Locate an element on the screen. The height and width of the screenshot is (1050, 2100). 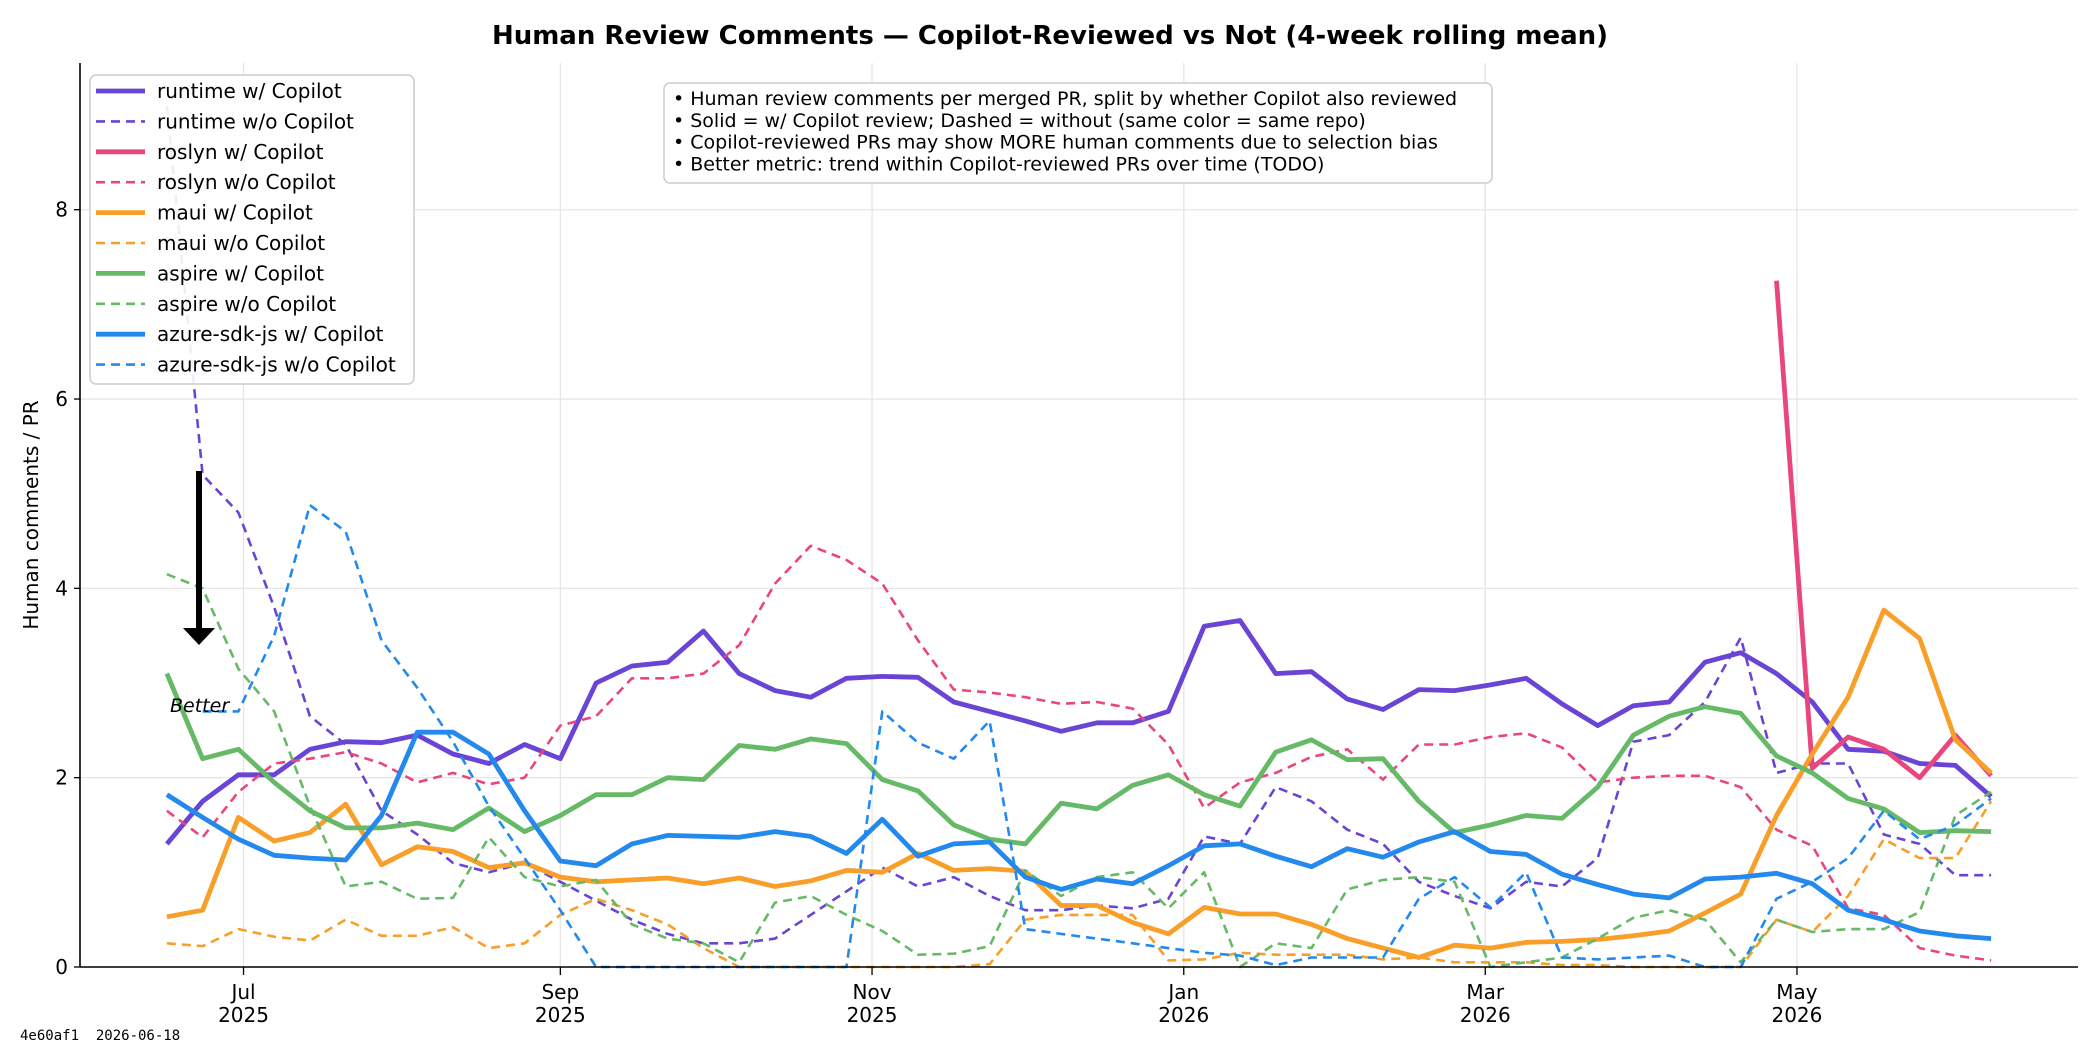
legend-label: runtime w/o Copilot is located at coordinates (255, 121).